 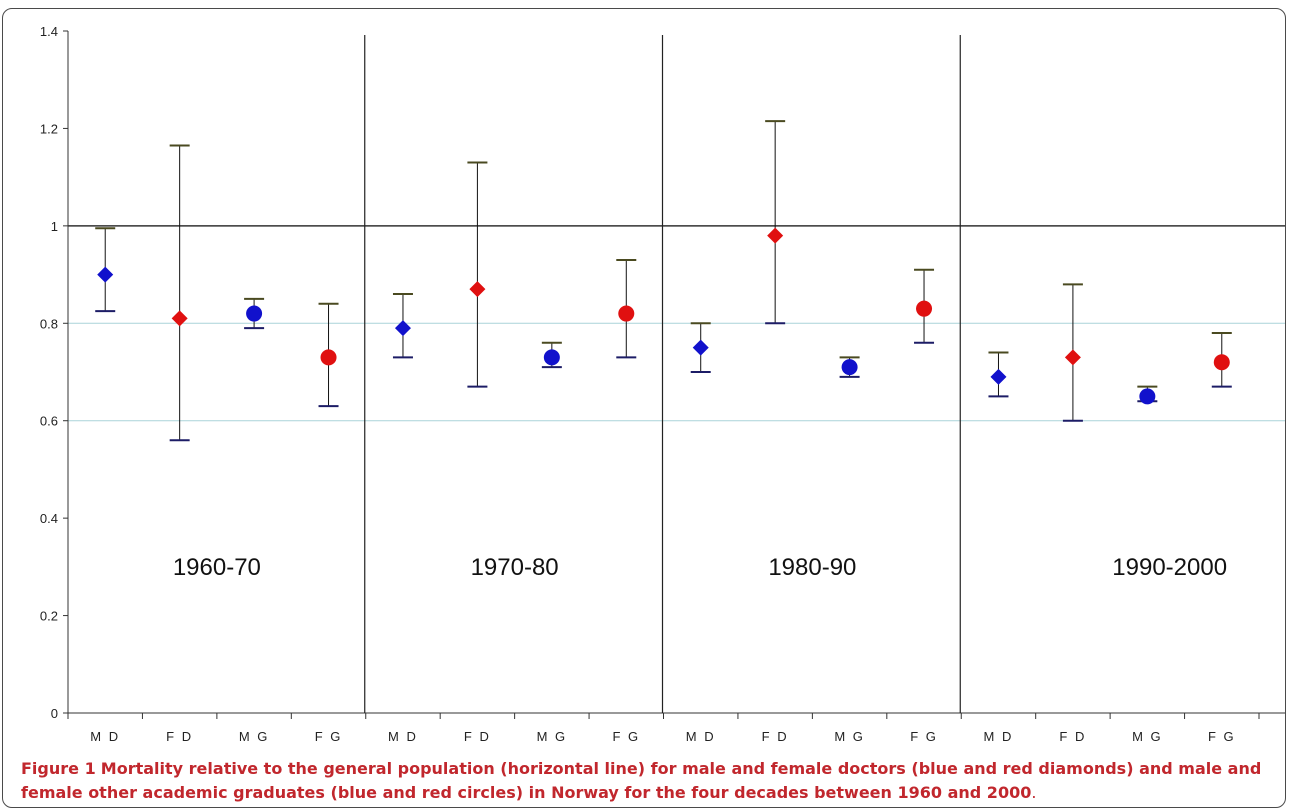 I want to click on y-tick-label: 1.2, so click(x=49, y=128).